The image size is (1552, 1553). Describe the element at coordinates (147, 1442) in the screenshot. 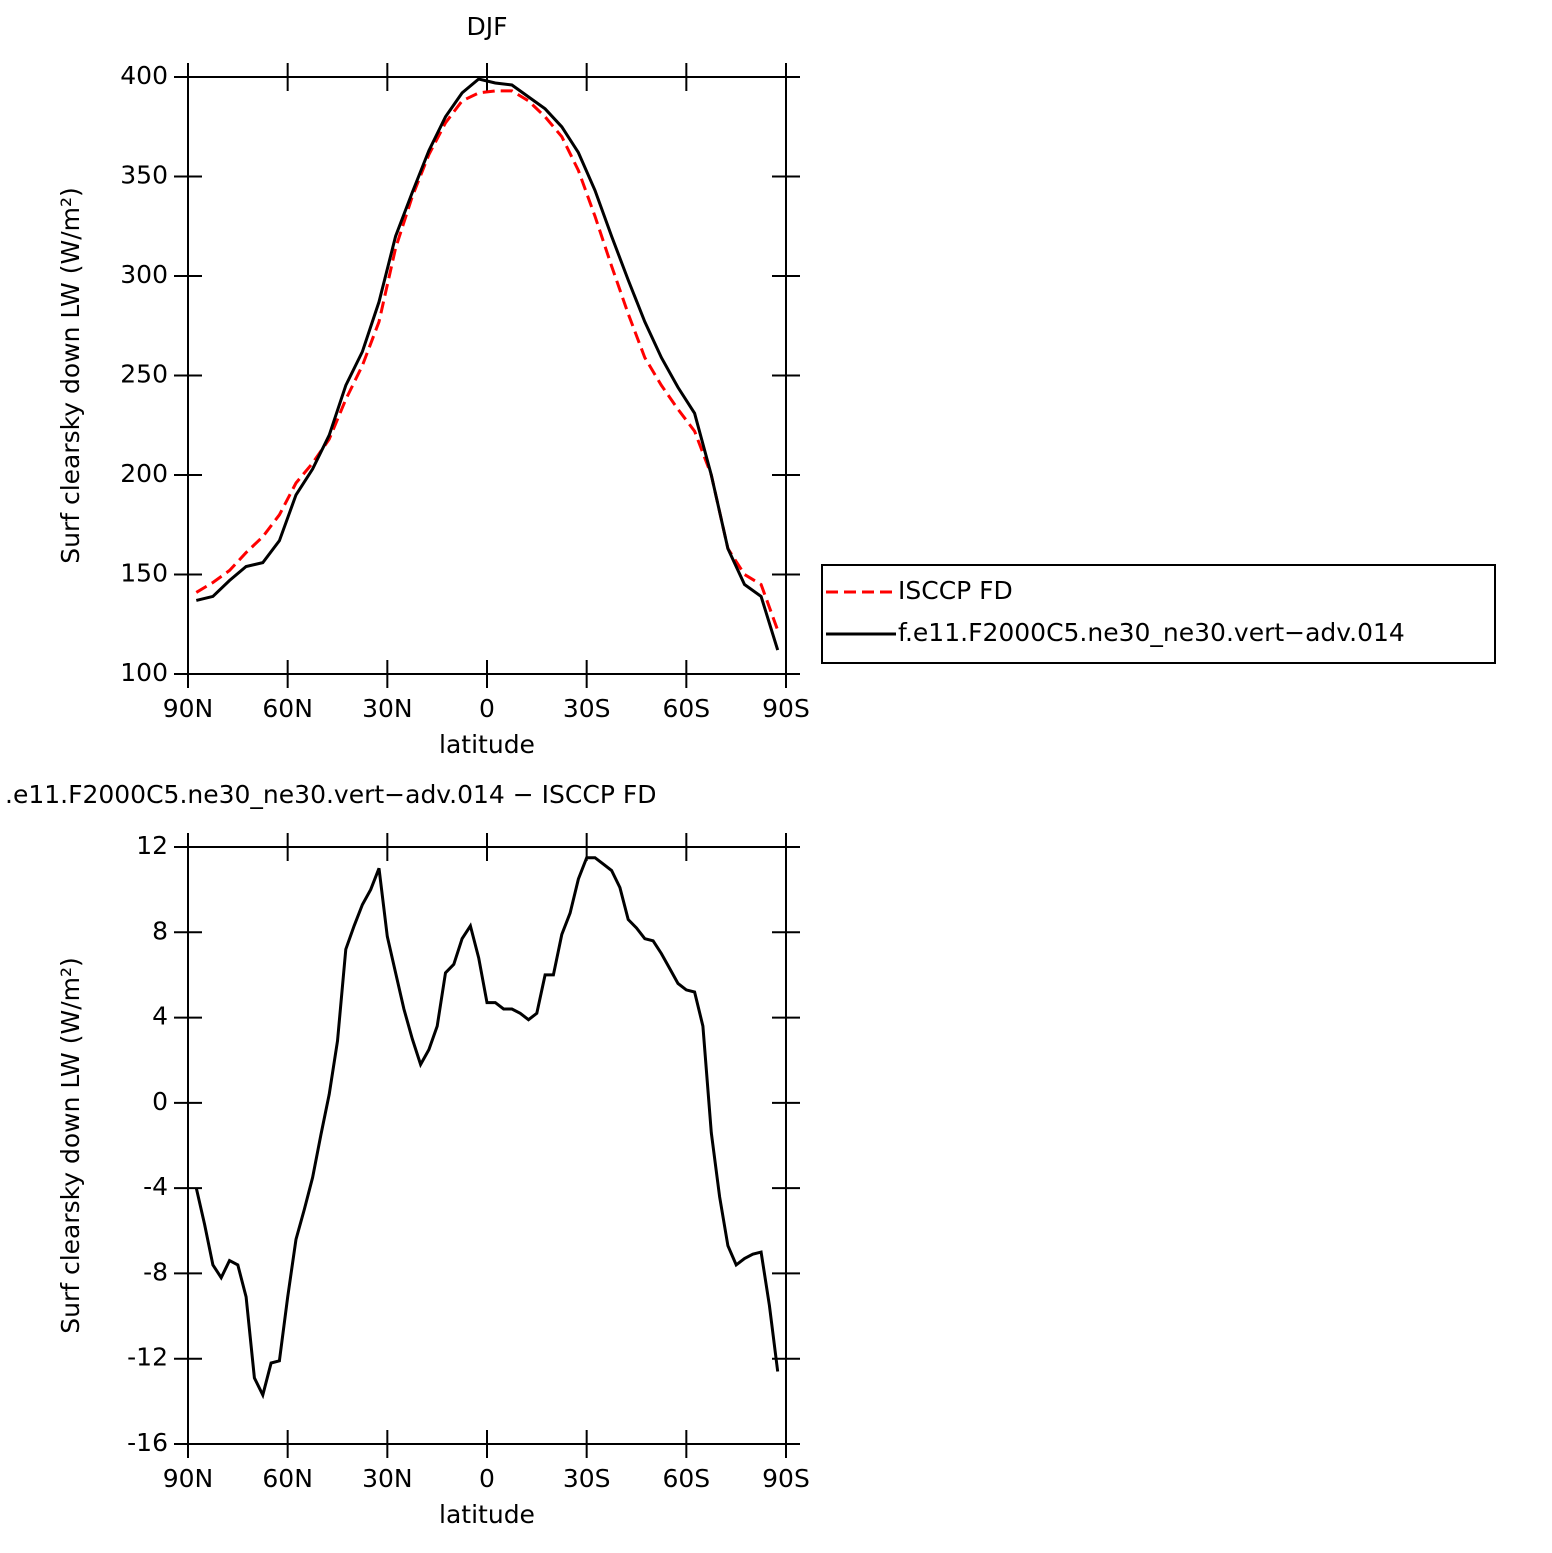

I see `y-tick-label: -16` at that location.